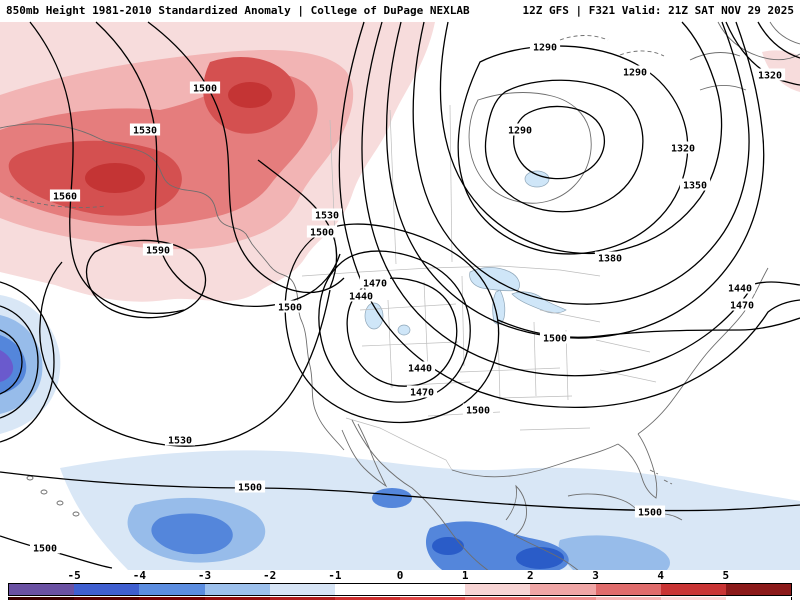 The width and height of the screenshot is (800, 600). I want to click on colorbar-secondary-partial, so click(400, 598).